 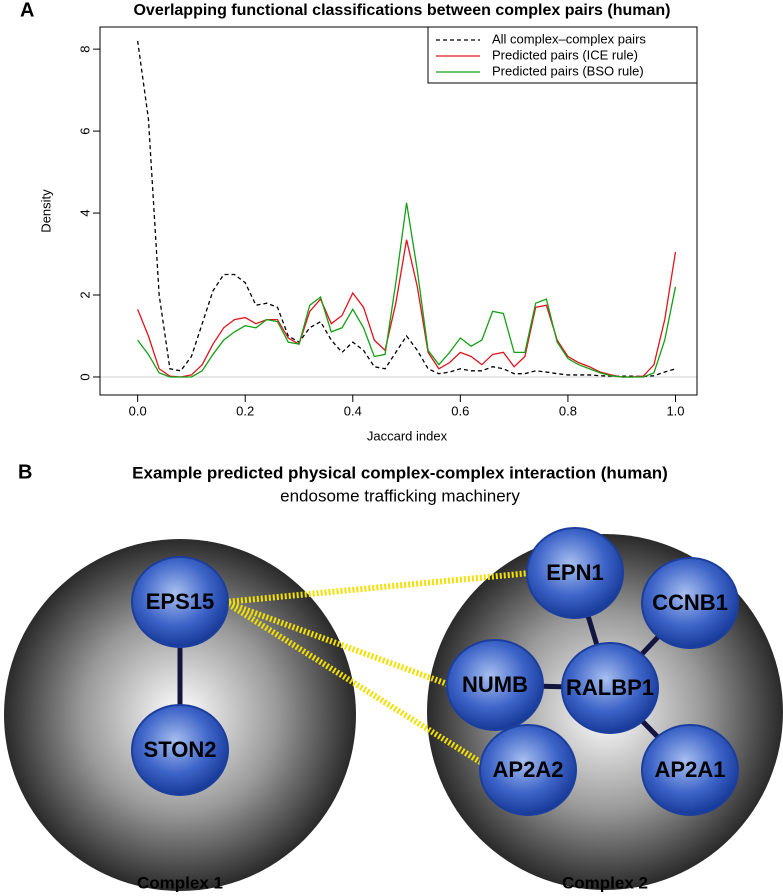 What do you see at coordinates (84, 376) in the screenshot?
I see `y-tick-label: 0` at bounding box center [84, 376].